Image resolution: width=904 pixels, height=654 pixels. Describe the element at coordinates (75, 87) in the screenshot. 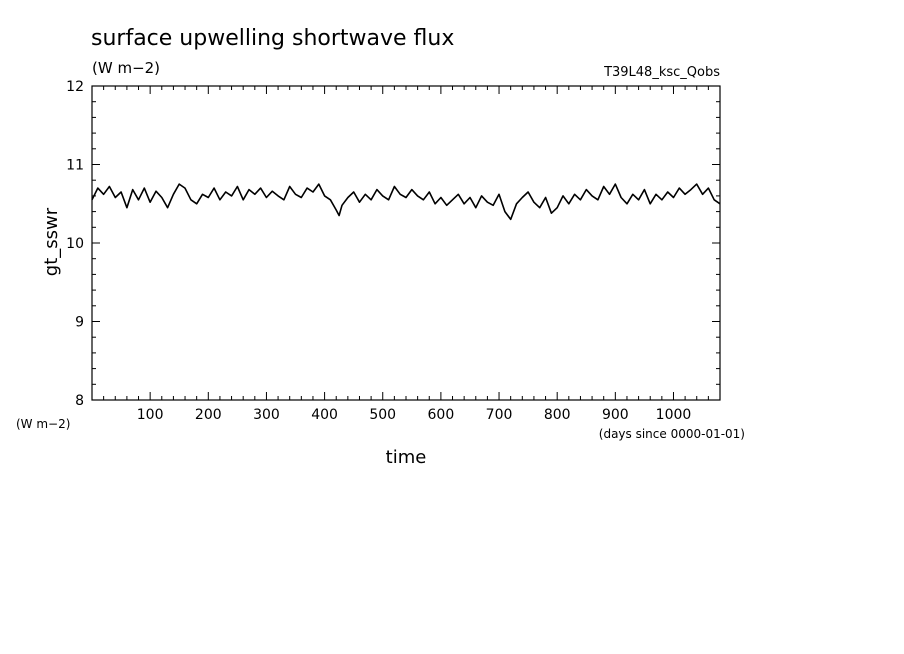

I see `y-tick-label: 12` at that location.